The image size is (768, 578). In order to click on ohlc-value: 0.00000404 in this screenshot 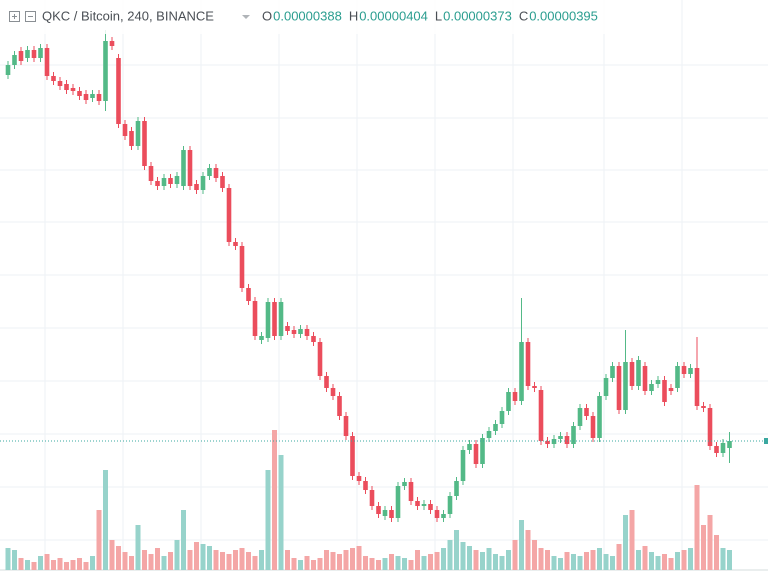, I will do `click(393, 15)`.